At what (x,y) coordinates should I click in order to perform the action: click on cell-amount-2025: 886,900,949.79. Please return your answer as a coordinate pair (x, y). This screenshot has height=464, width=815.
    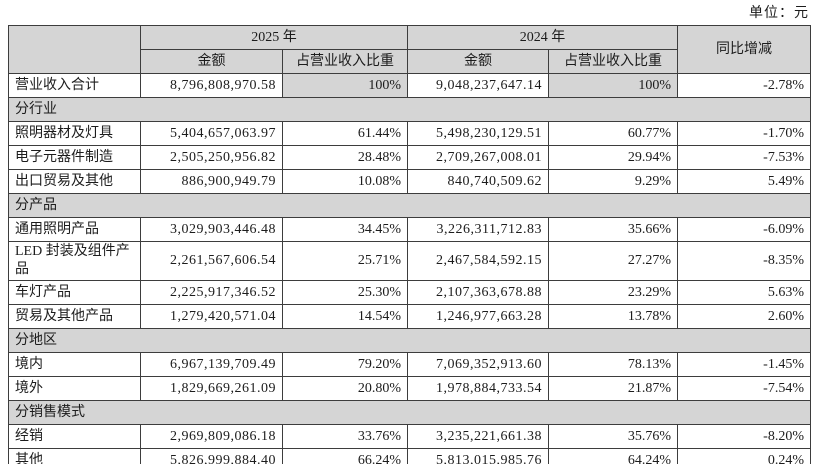
    Looking at the image, I should click on (211, 181).